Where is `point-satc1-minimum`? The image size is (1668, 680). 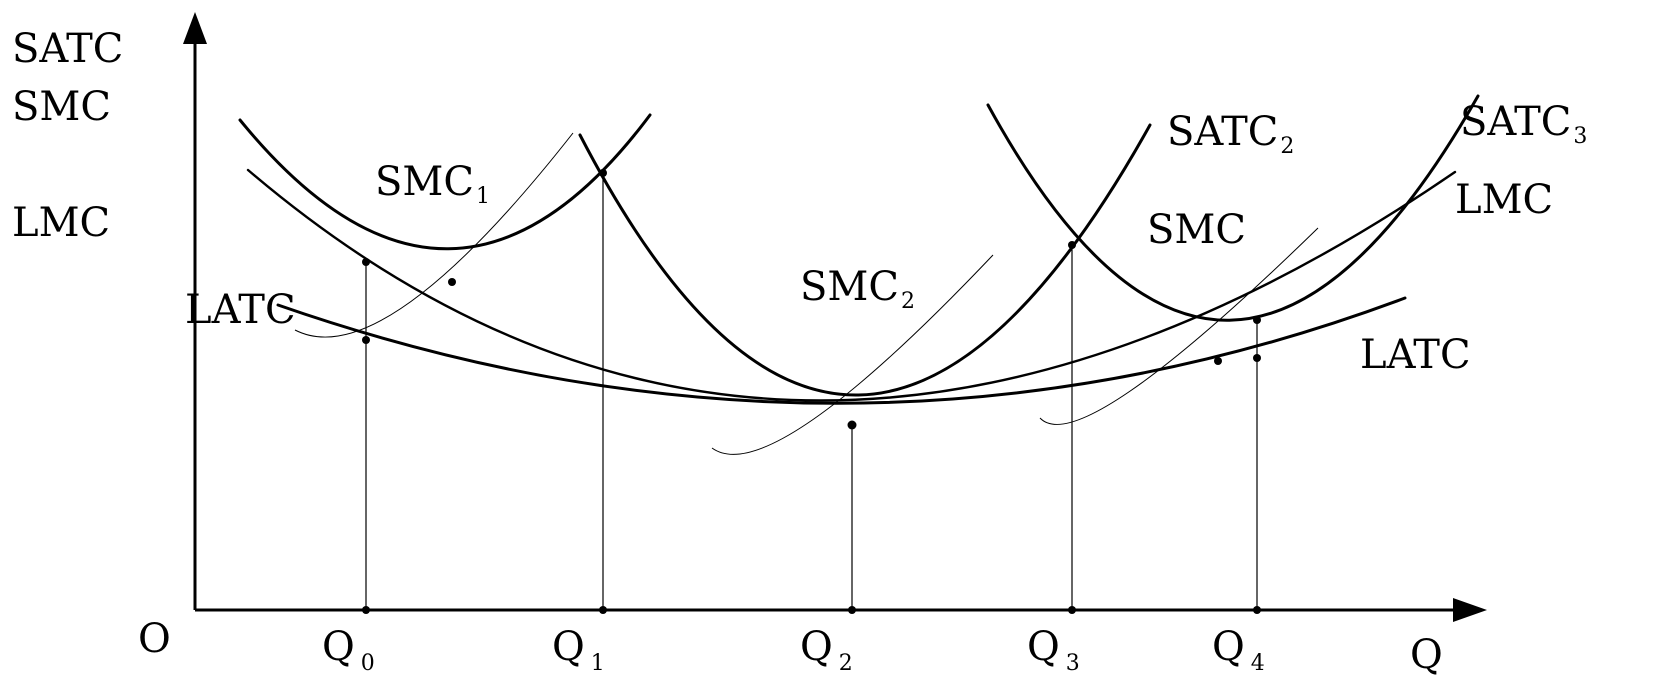 point-satc1-minimum is located at coordinates (452, 282).